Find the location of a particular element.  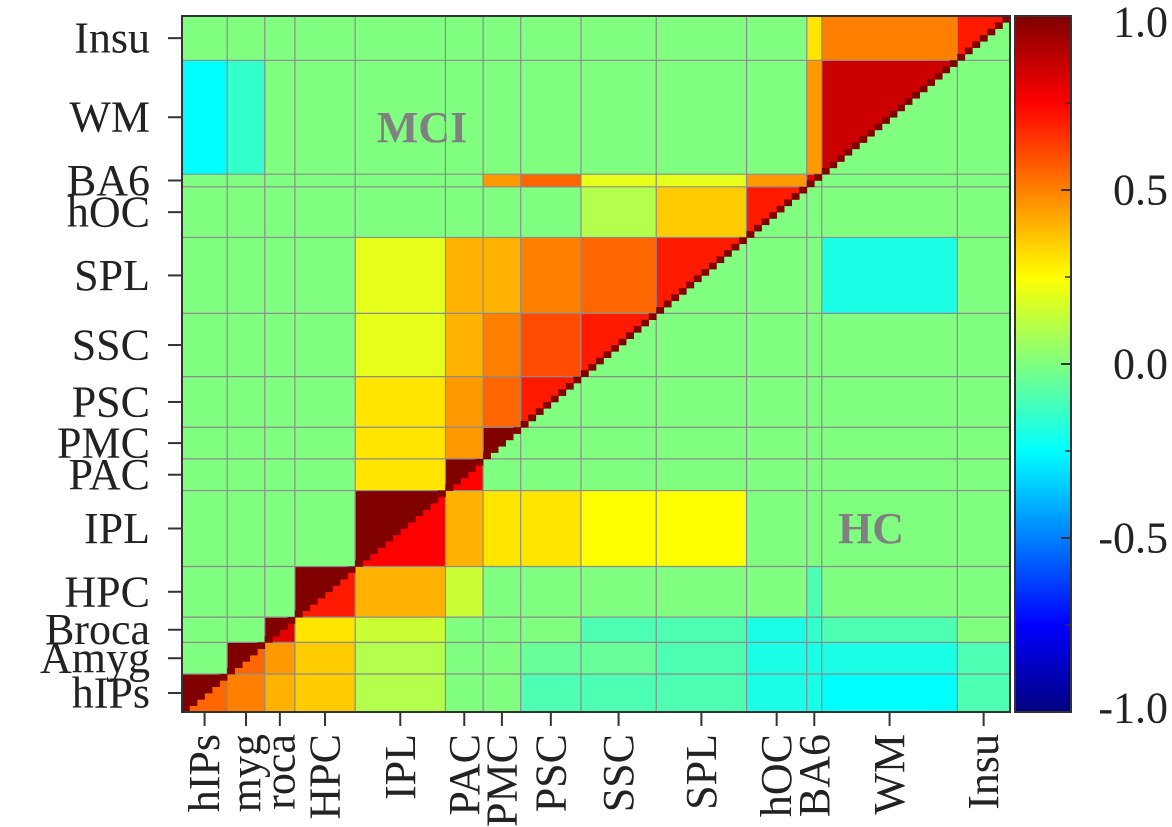

heatmap-cell-PAC-hIPs is located at coordinates (464, 693).